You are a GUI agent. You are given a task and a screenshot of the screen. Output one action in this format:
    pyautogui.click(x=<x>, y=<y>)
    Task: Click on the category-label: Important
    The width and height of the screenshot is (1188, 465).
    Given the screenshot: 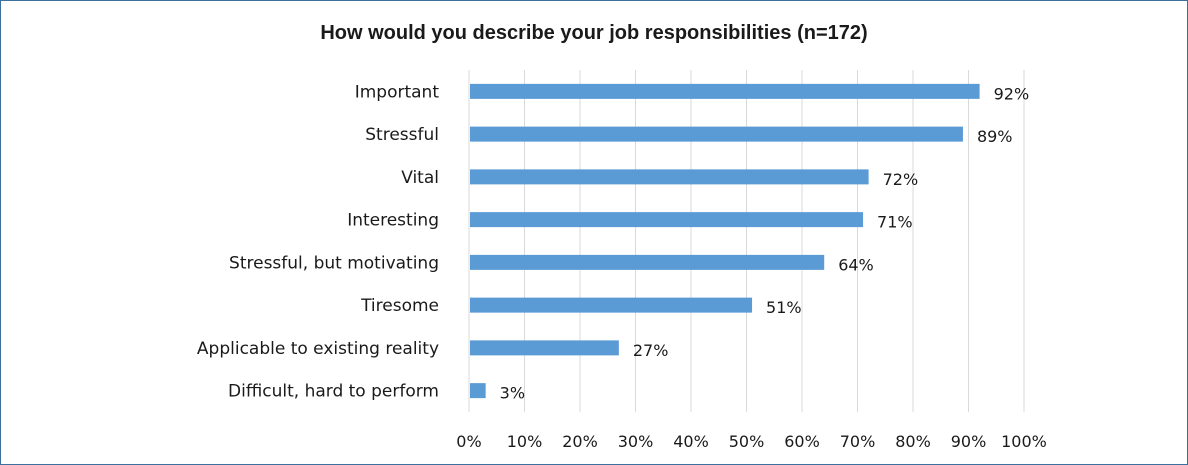 What is the action you would take?
    pyautogui.click(x=397, y=92)
    